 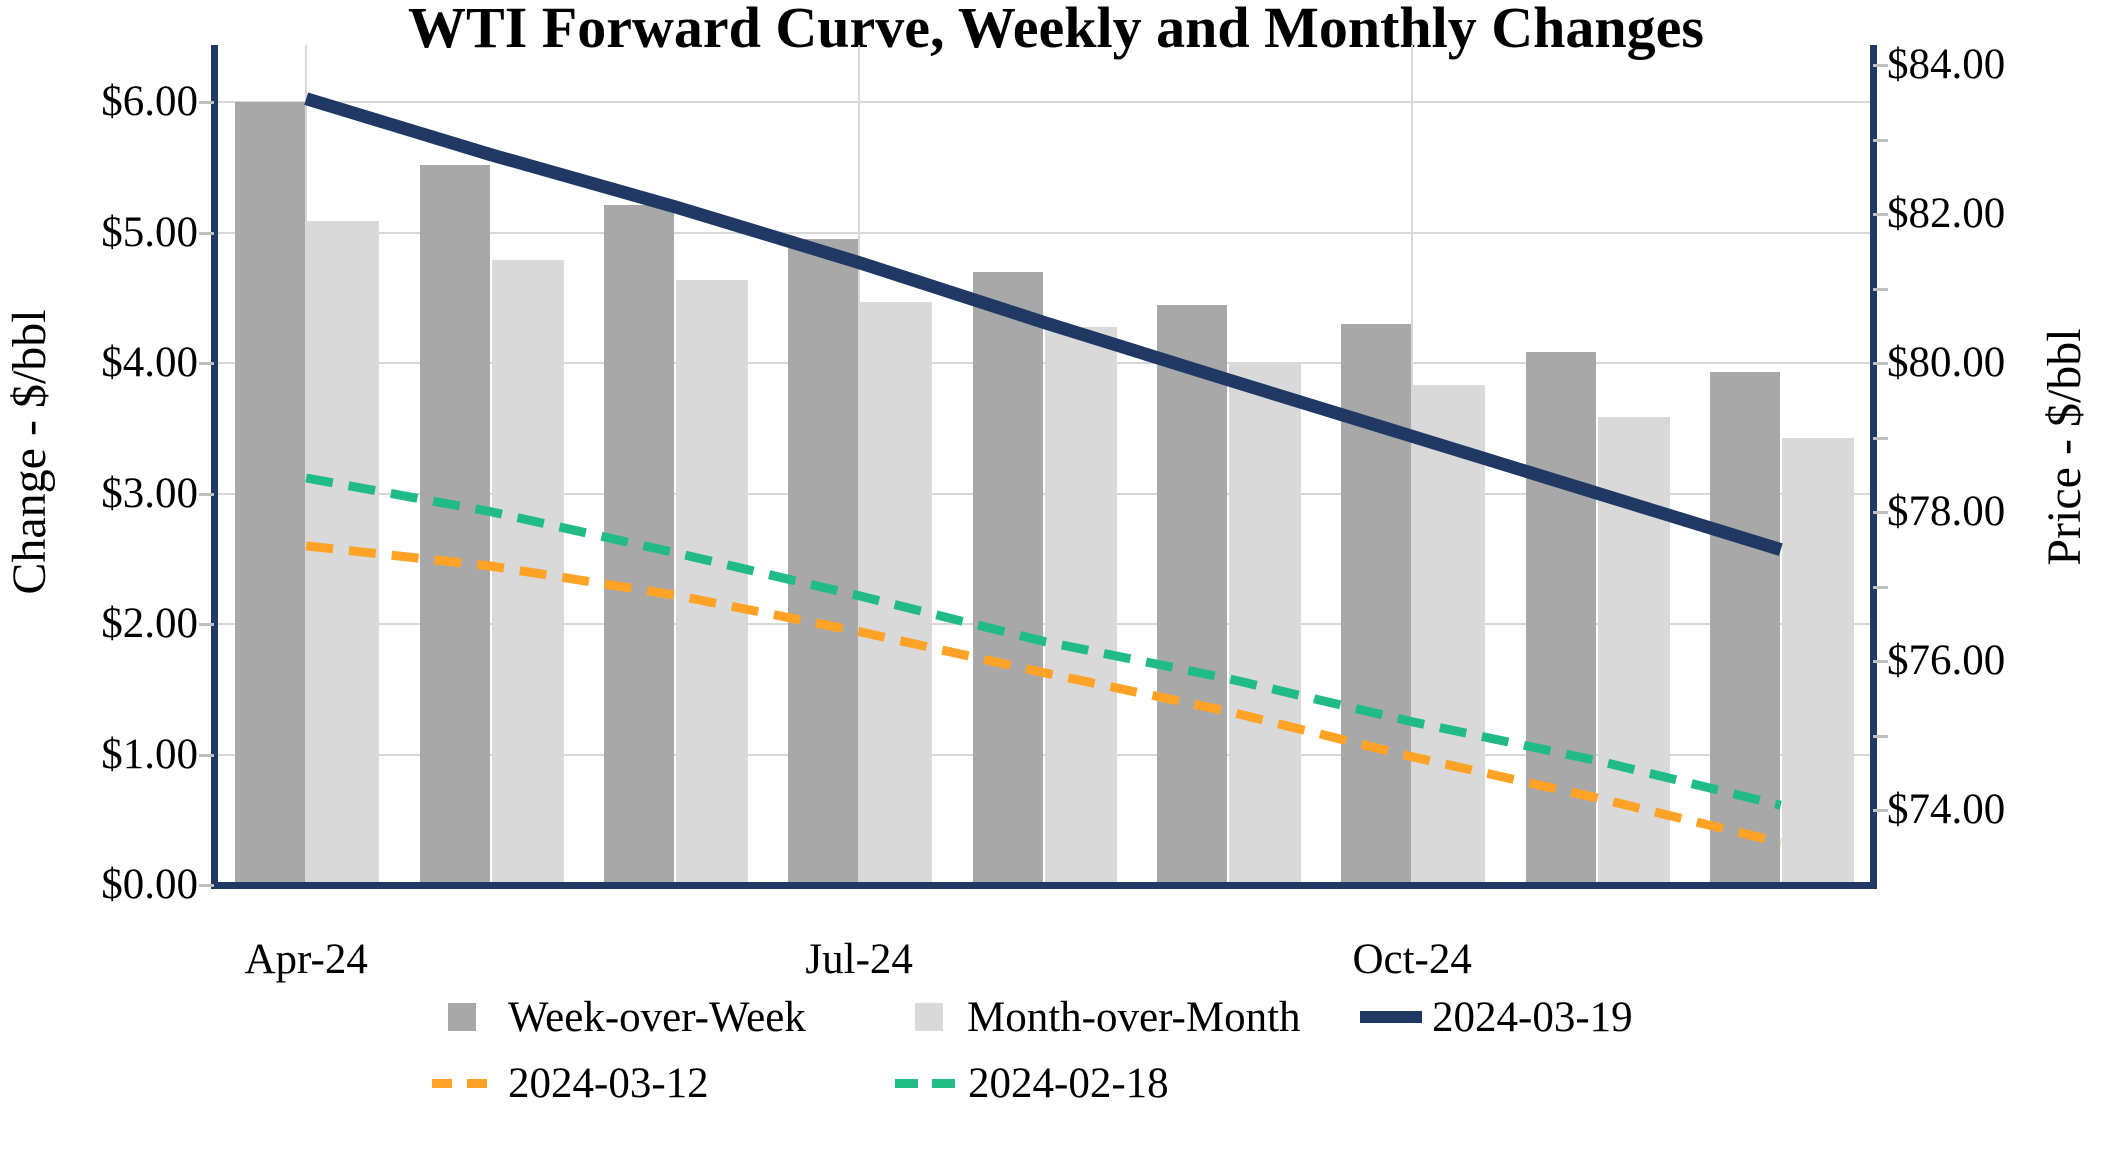 What do you see at coordinates (1068, 1083) in the screenshot?
I see `legend-label: 2024-02-18` at bounding box center [1068, 1083].